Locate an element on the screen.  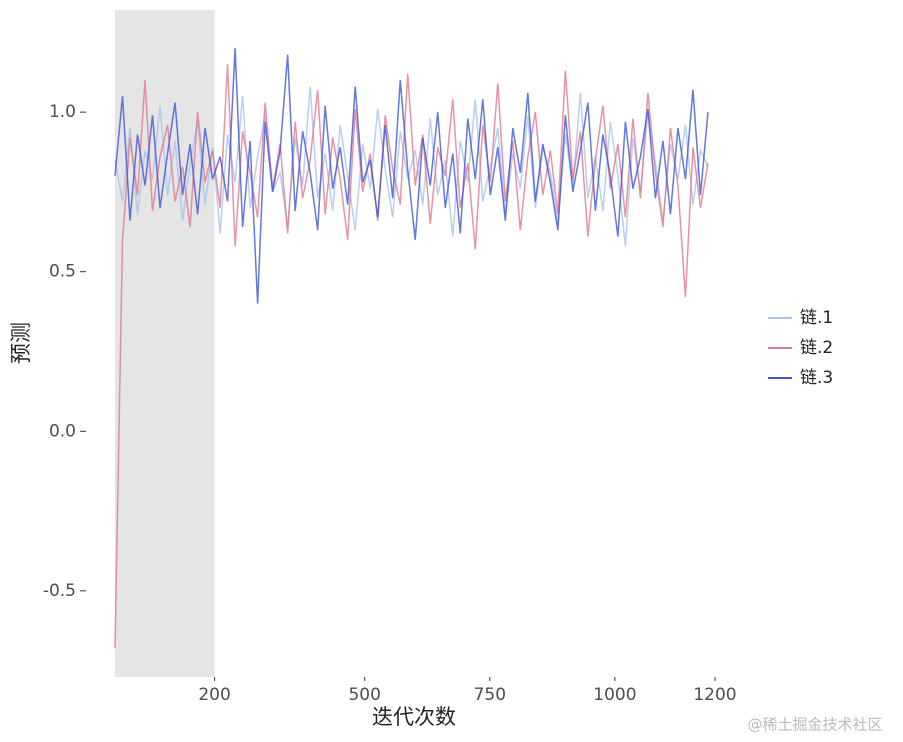
legend-label: 链.2 is located at coordinates (816, 348).